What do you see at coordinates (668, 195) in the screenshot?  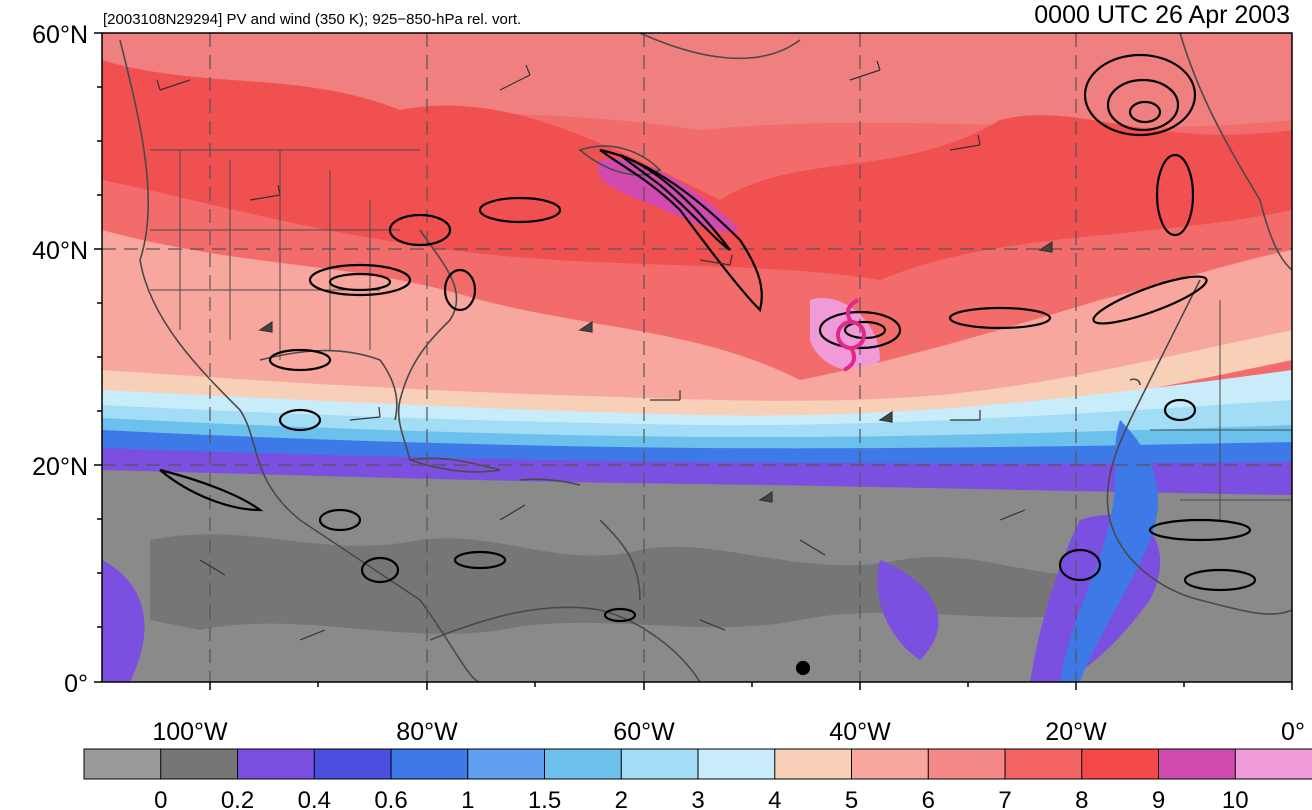 I see `pv-band-magenta-patch` at bounding box center [668, 195].